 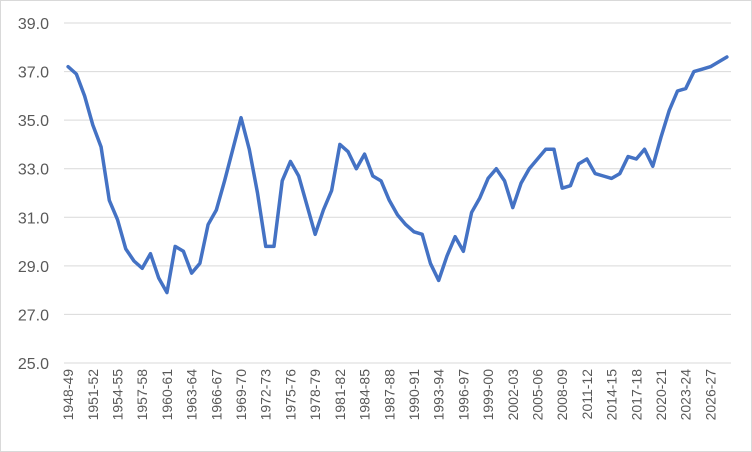 What do you see at coordinates (488, 395) in the screenshot?
I see `x-tick-label: 1999-00` at bounding box center [488, 395].